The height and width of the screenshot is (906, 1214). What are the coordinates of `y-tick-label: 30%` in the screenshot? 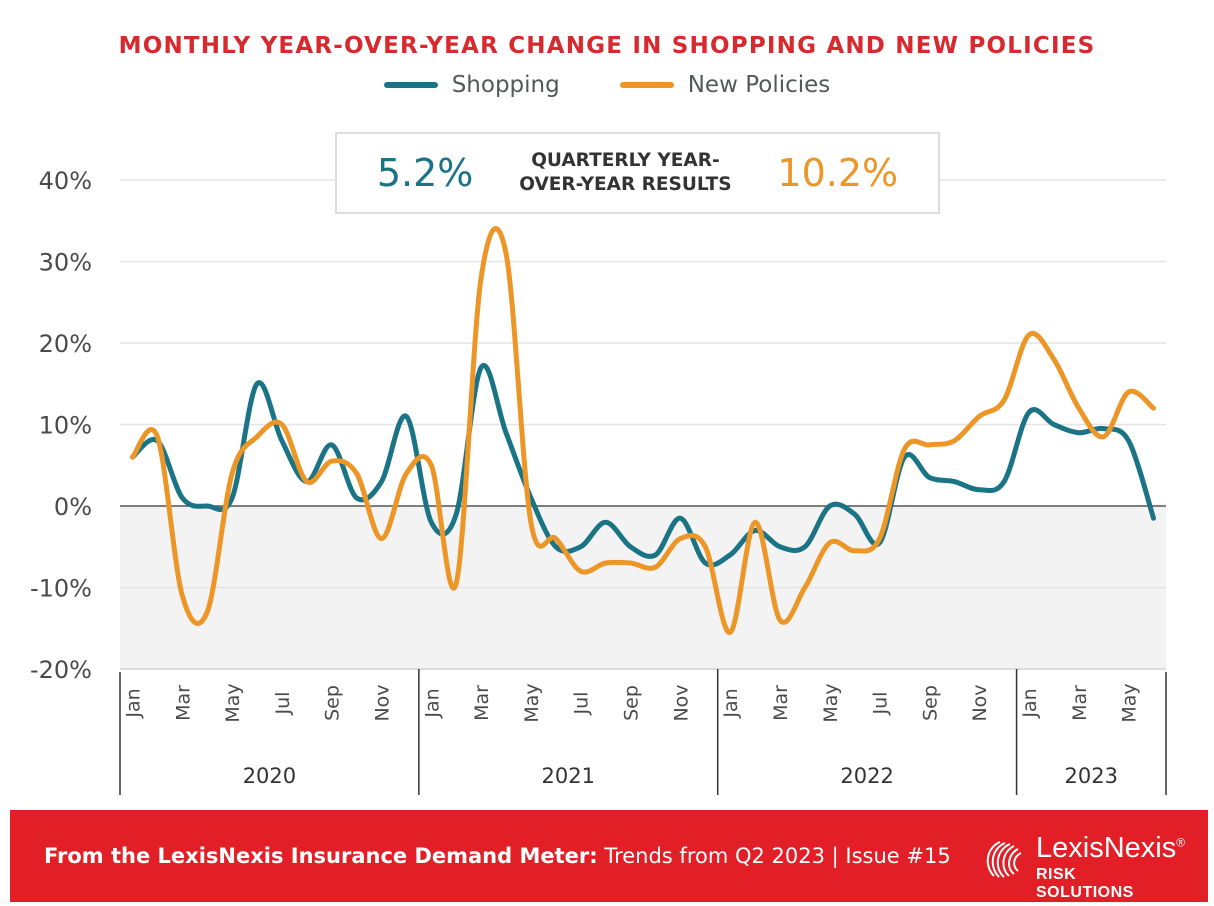 It's located at (65, 263).